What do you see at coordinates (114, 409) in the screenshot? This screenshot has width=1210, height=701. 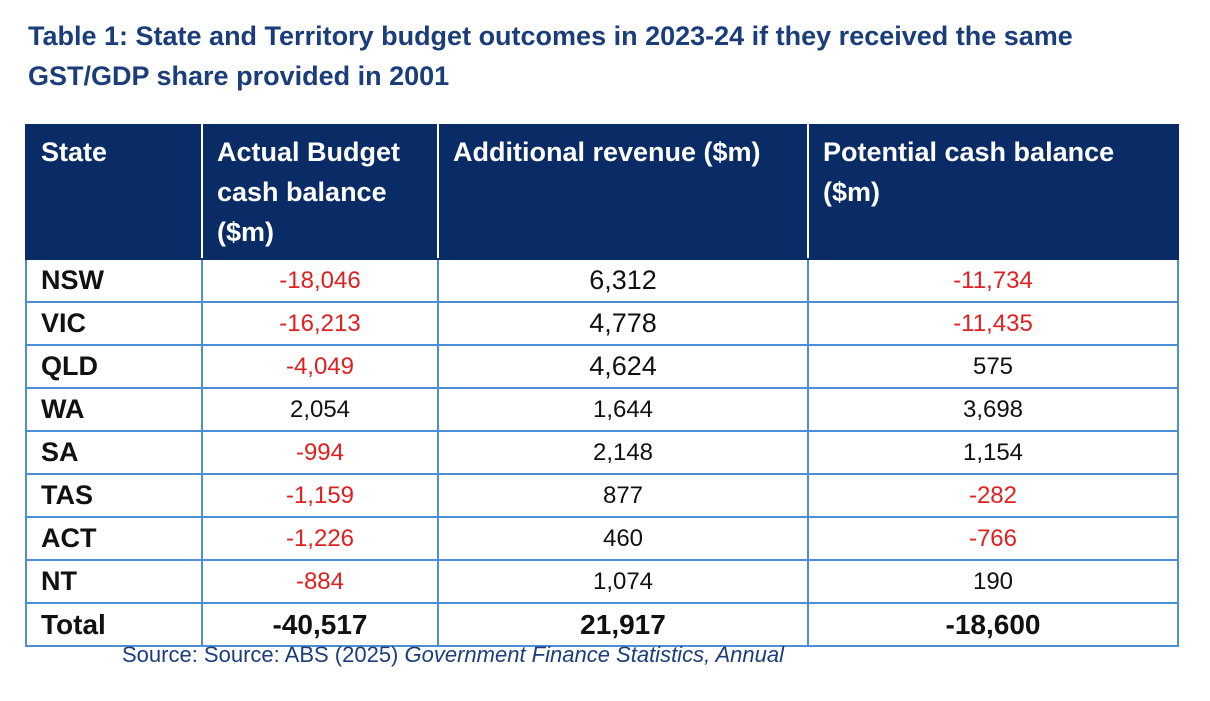 I see `state-cell: WA` at bounding box center [114, 409].